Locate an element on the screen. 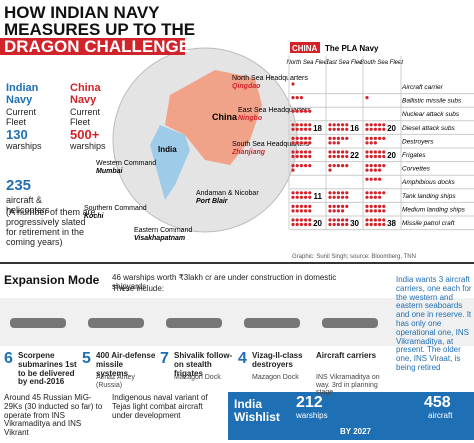  china-shape is located at coordinates (213, 117).